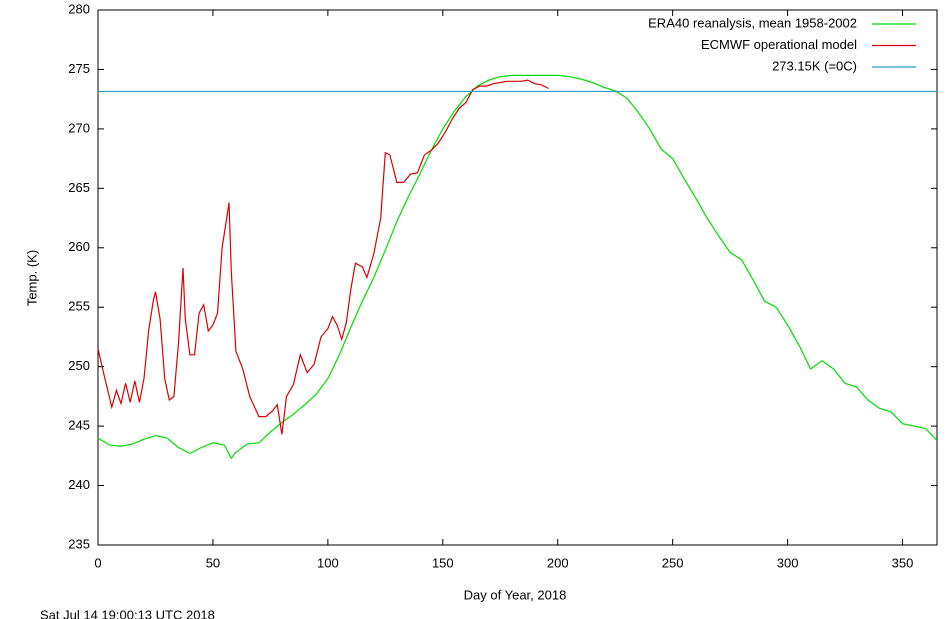 This screenshot has height=619, width=952. Describe the element at coordinates (752, 22) in the screenshot. I see `legend-label: ERA40 reanalysis, mean 1958-2002` at that location.